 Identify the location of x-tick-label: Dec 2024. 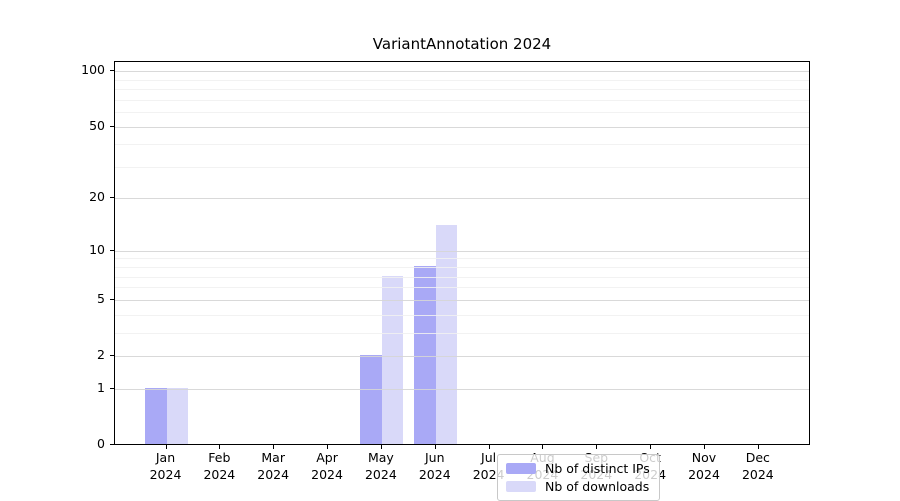
(758, 466).